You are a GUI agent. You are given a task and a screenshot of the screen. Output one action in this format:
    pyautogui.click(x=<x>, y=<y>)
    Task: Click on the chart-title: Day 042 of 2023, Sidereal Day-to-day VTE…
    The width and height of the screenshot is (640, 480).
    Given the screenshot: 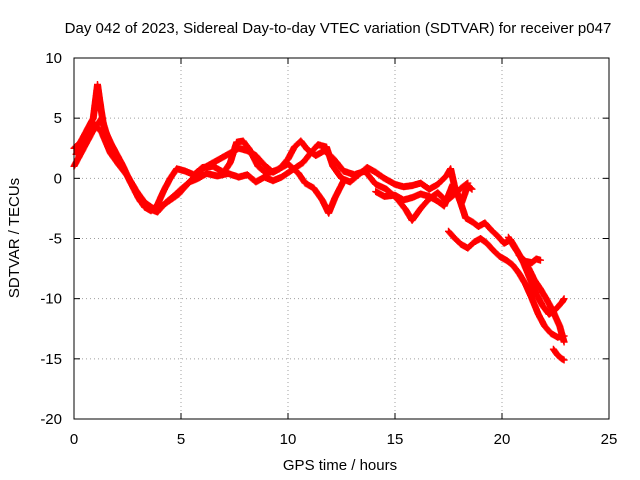 What is the action you would take?
    pyautogui.click(x=338, y=28)
    